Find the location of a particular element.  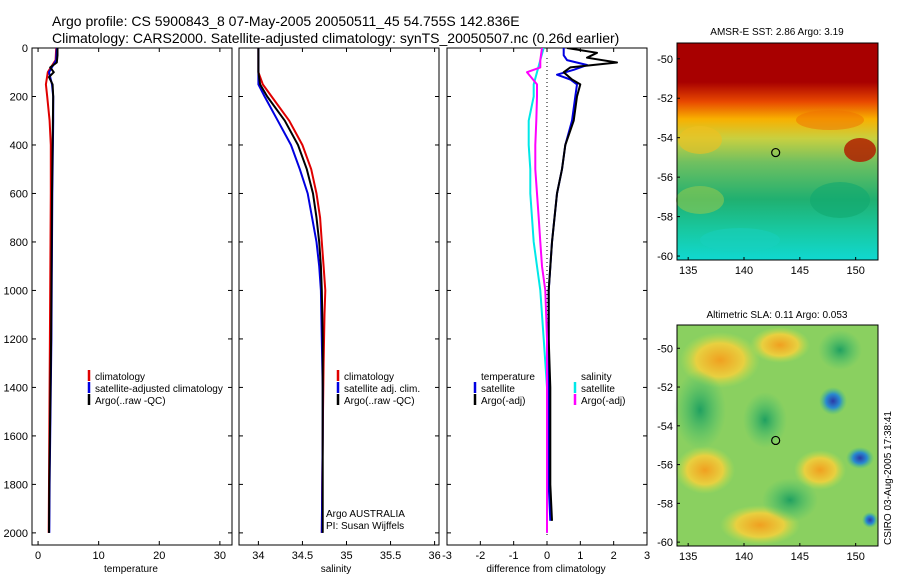

legend-heading-temperature: temperature is located at coordinates (508, 377).